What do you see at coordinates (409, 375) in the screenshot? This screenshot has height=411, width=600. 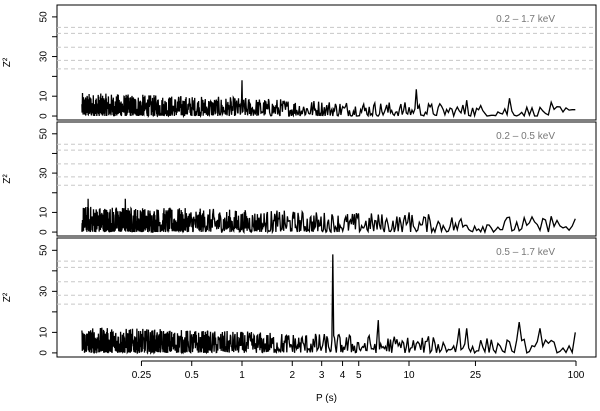 I see `x-tick-label: 10` at bounding box center [409, 375].